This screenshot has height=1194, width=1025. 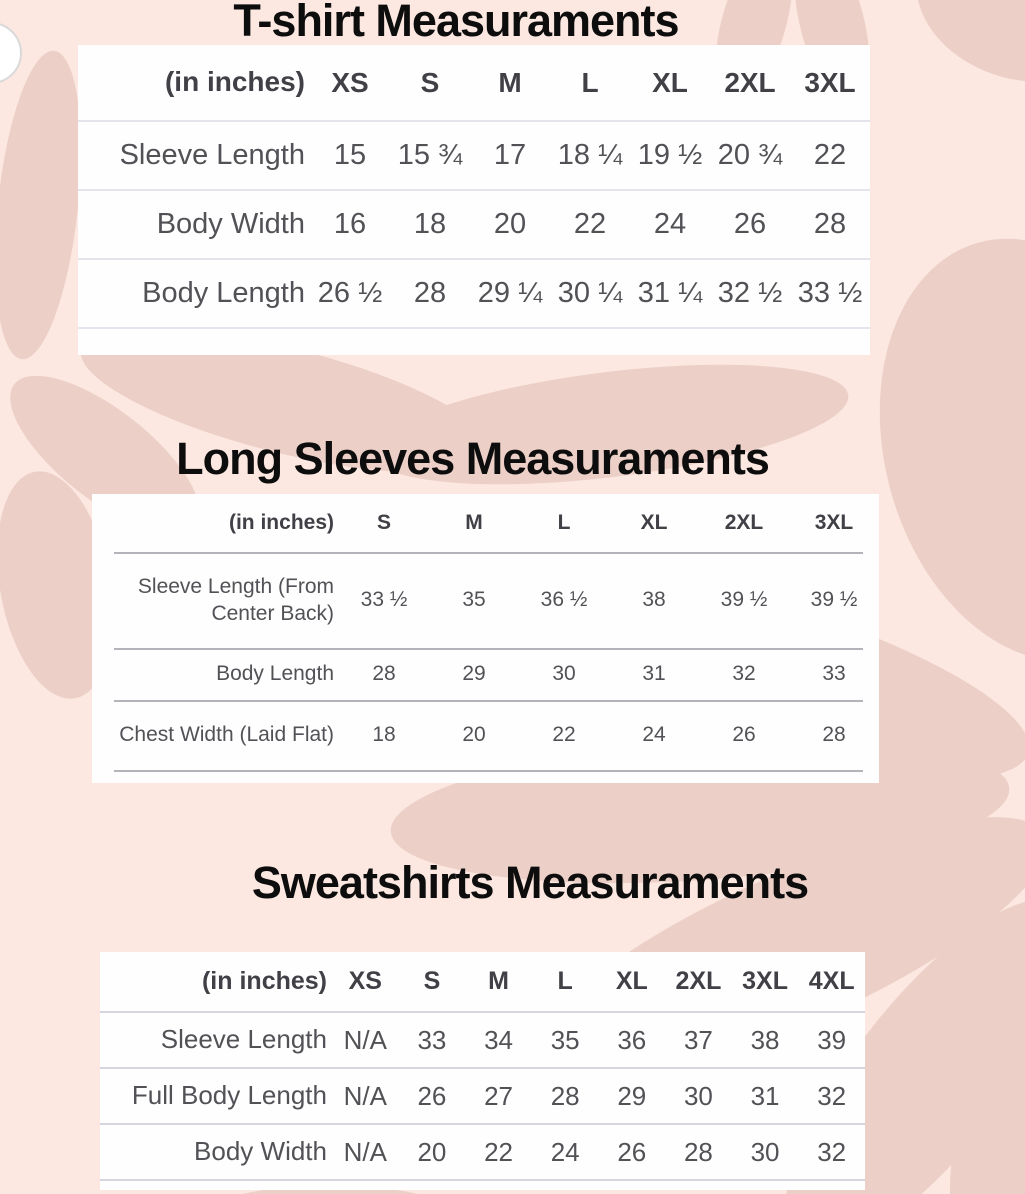 I want to click on measurement-value: 34, so click(x=499, y=1039).